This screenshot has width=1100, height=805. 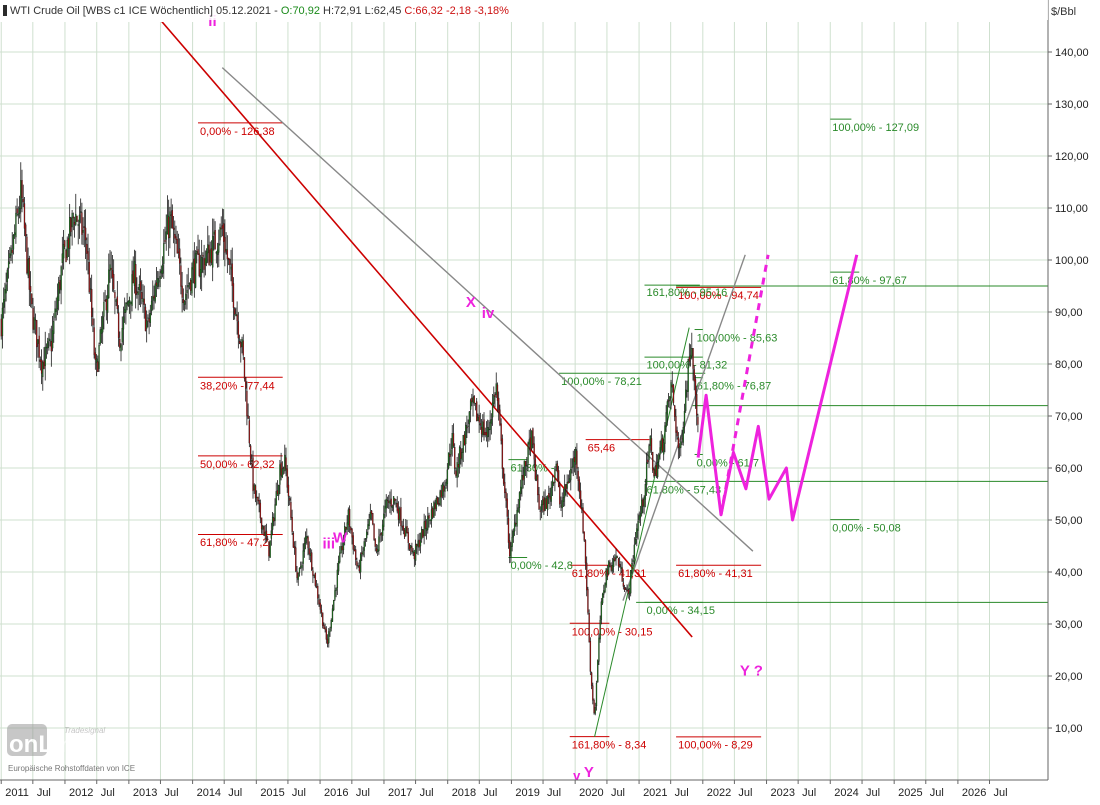 What do you see at coordinates (488, 313) in the screenshot?
I see `wave-label: iv` at bounding box center [488, 313].